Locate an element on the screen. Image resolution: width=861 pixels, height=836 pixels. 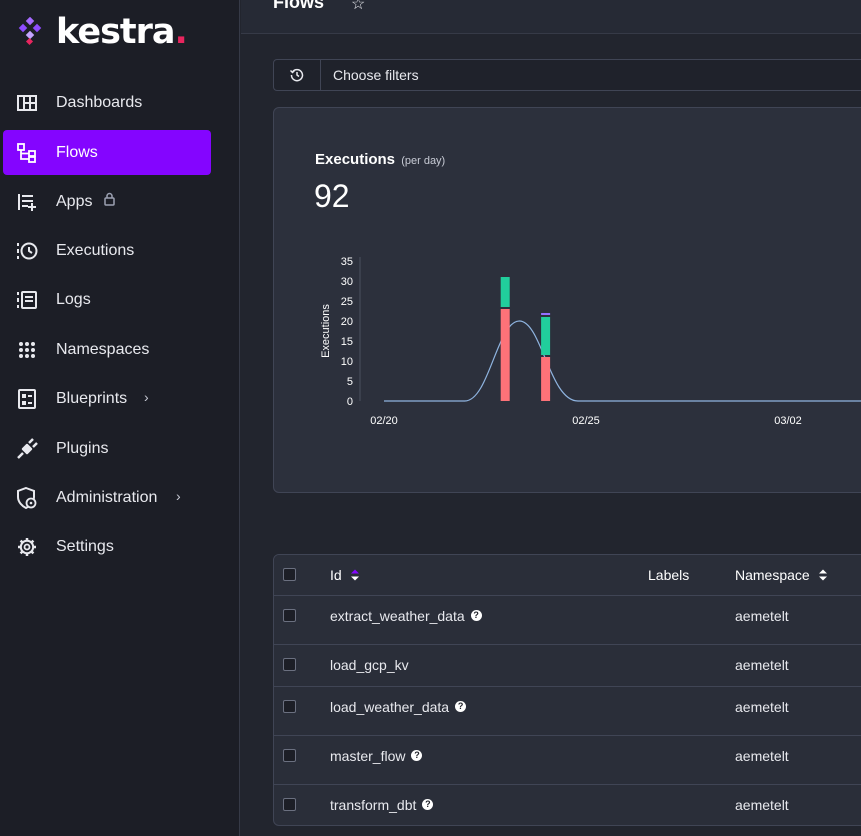
sort-desc-icon is located at coordinates (354, 575).